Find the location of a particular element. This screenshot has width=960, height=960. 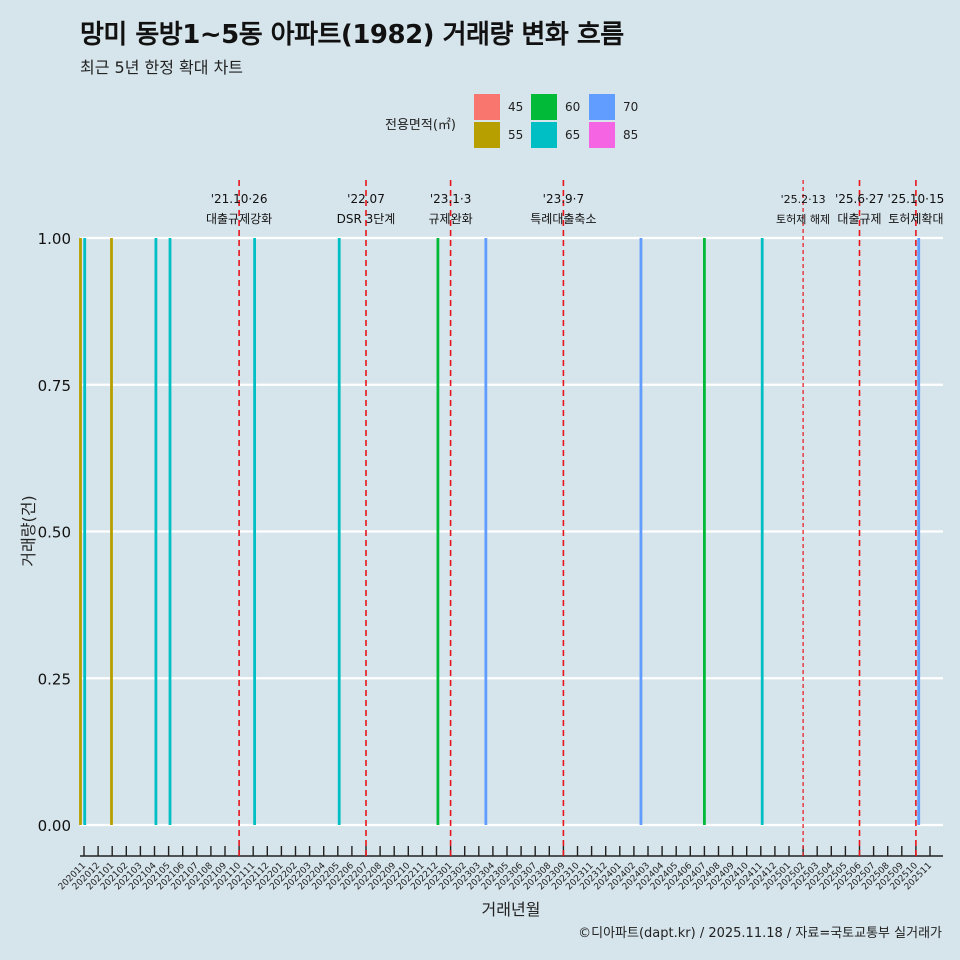

event-date-label: '23.1·3 is located at coordinates (450, 199).